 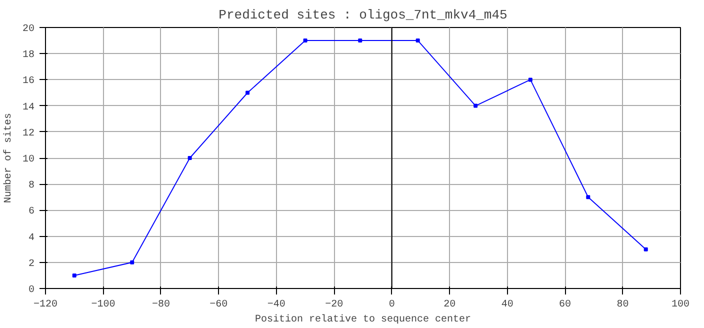 What do you see at coordinates (28, 160) in the screenshot?
I see `y-tick-label: 10` at bounding box center [28, 160].